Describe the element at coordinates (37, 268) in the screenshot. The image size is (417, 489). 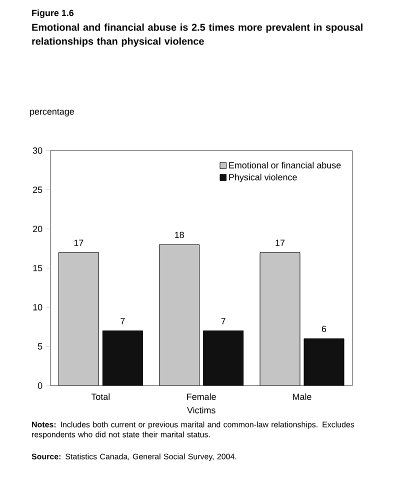
I see `y-tick-label: 15` at that location.